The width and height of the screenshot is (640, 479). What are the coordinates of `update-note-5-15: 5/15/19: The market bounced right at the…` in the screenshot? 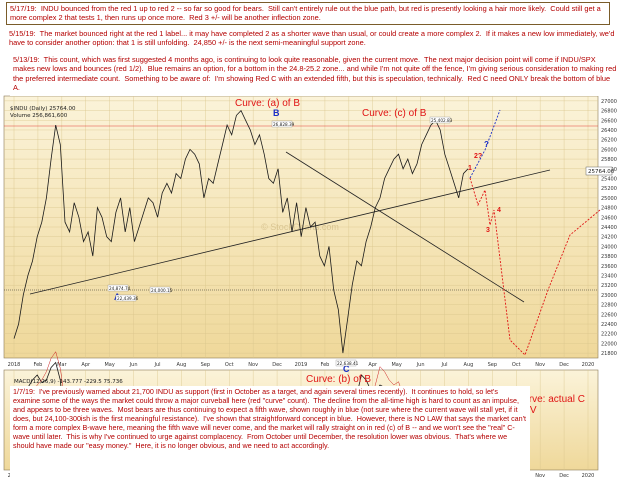 It's located at (320, 40).